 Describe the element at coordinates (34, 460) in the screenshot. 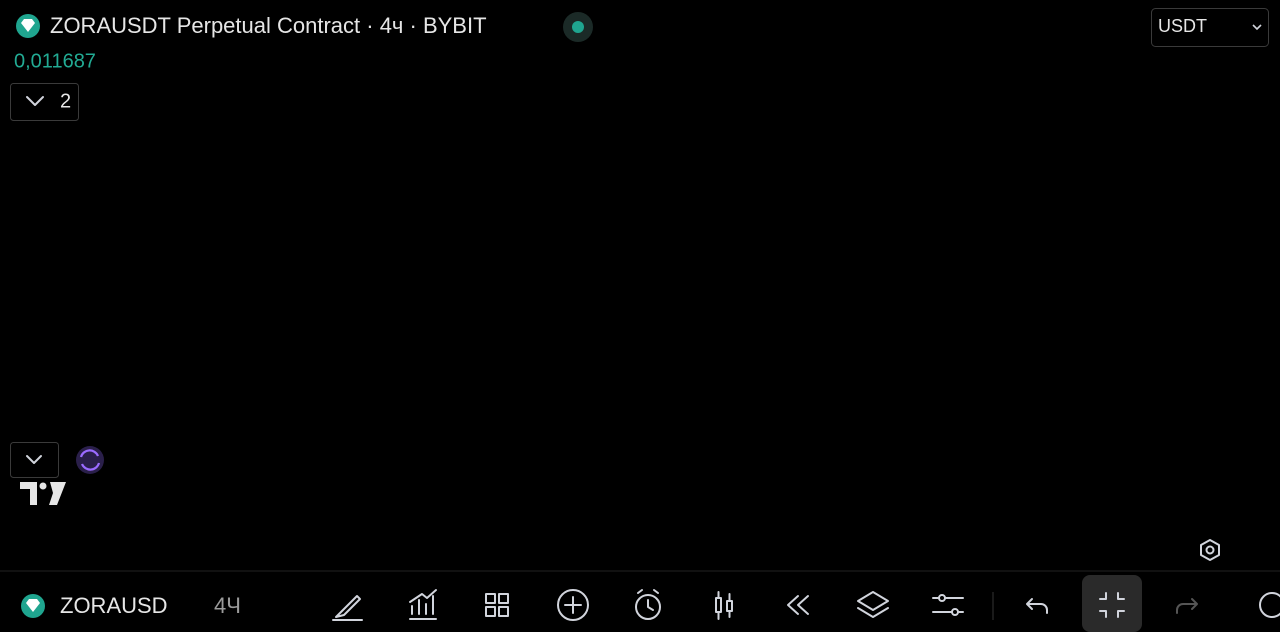

I see `rsi-collapse` at that location.